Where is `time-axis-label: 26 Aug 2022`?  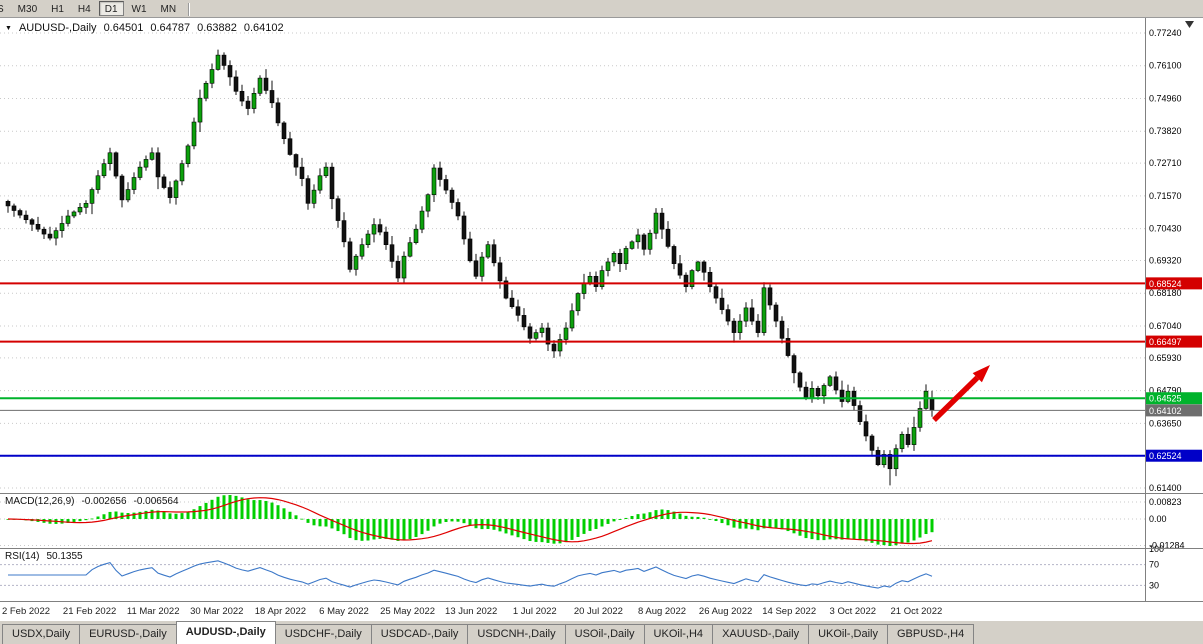 time-axis-label: 26 Aug 2022 is located at coordinates (725, 611).